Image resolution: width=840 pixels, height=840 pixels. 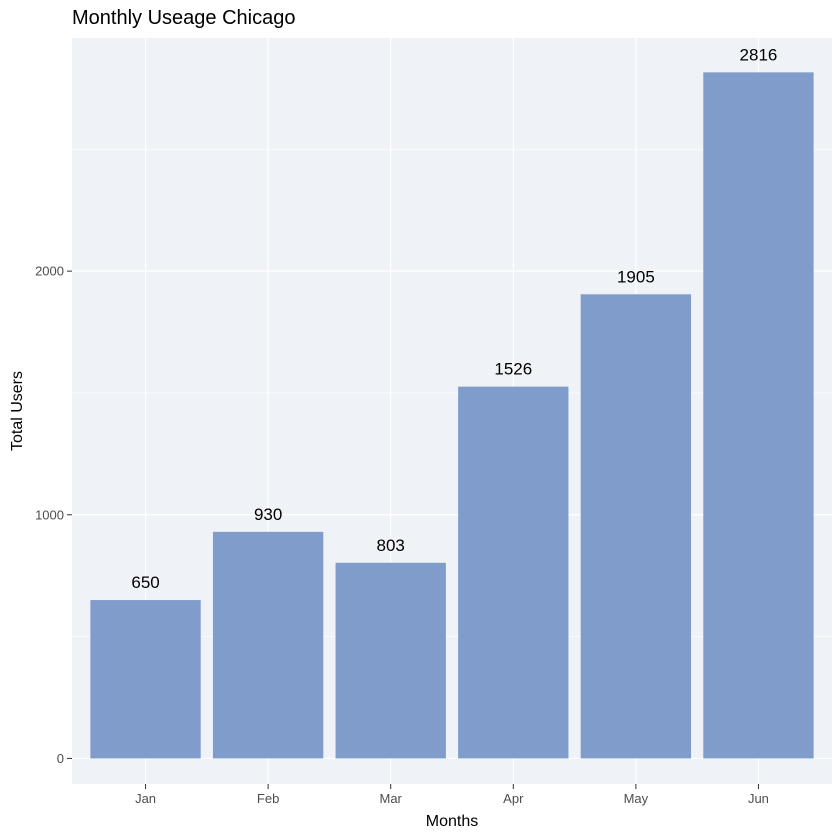 What do you see at coordinates (759, 54) in the screenshot?
I see `data-label: 2816` at bounding box center [759, 54].